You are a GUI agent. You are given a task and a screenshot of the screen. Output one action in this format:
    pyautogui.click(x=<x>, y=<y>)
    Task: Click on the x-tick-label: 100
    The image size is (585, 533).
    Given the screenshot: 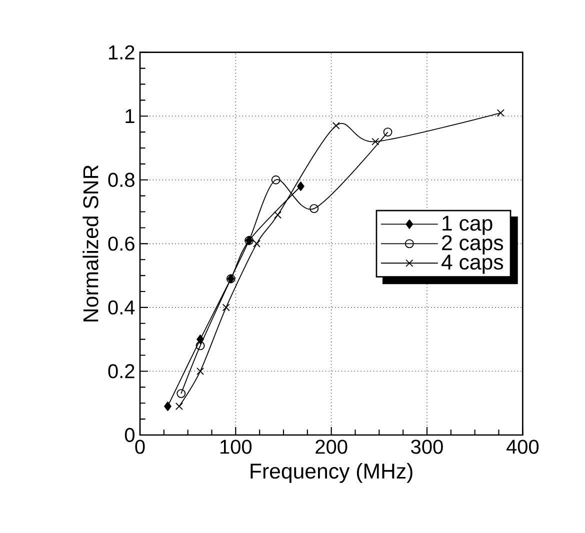 What is the action you would take?
    pyautogui.click(x=236, y=447)
    